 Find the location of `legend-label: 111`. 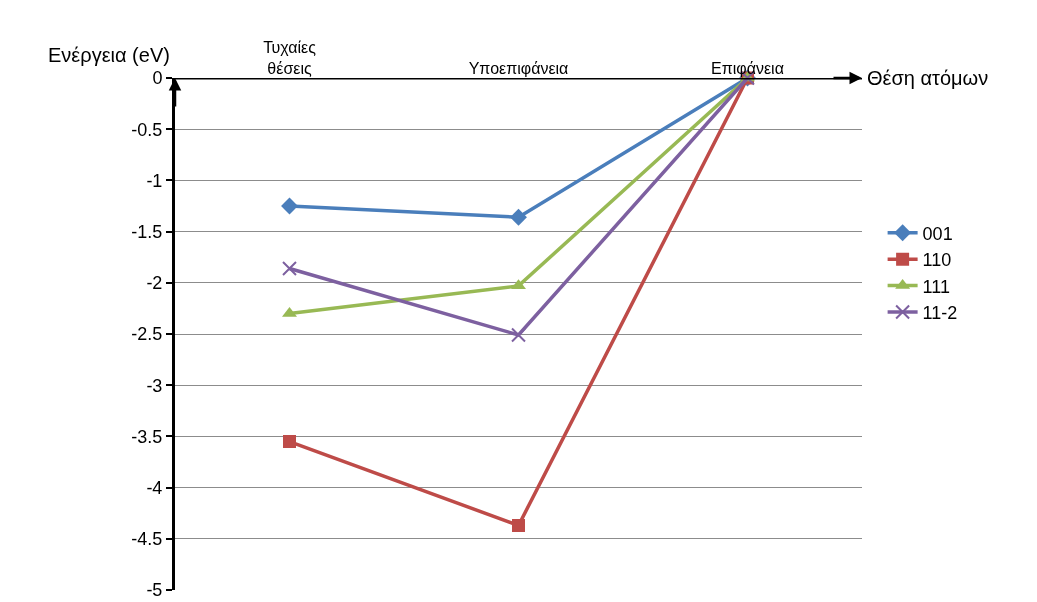

legend-label: 111 is located at coordinates (936, 286).